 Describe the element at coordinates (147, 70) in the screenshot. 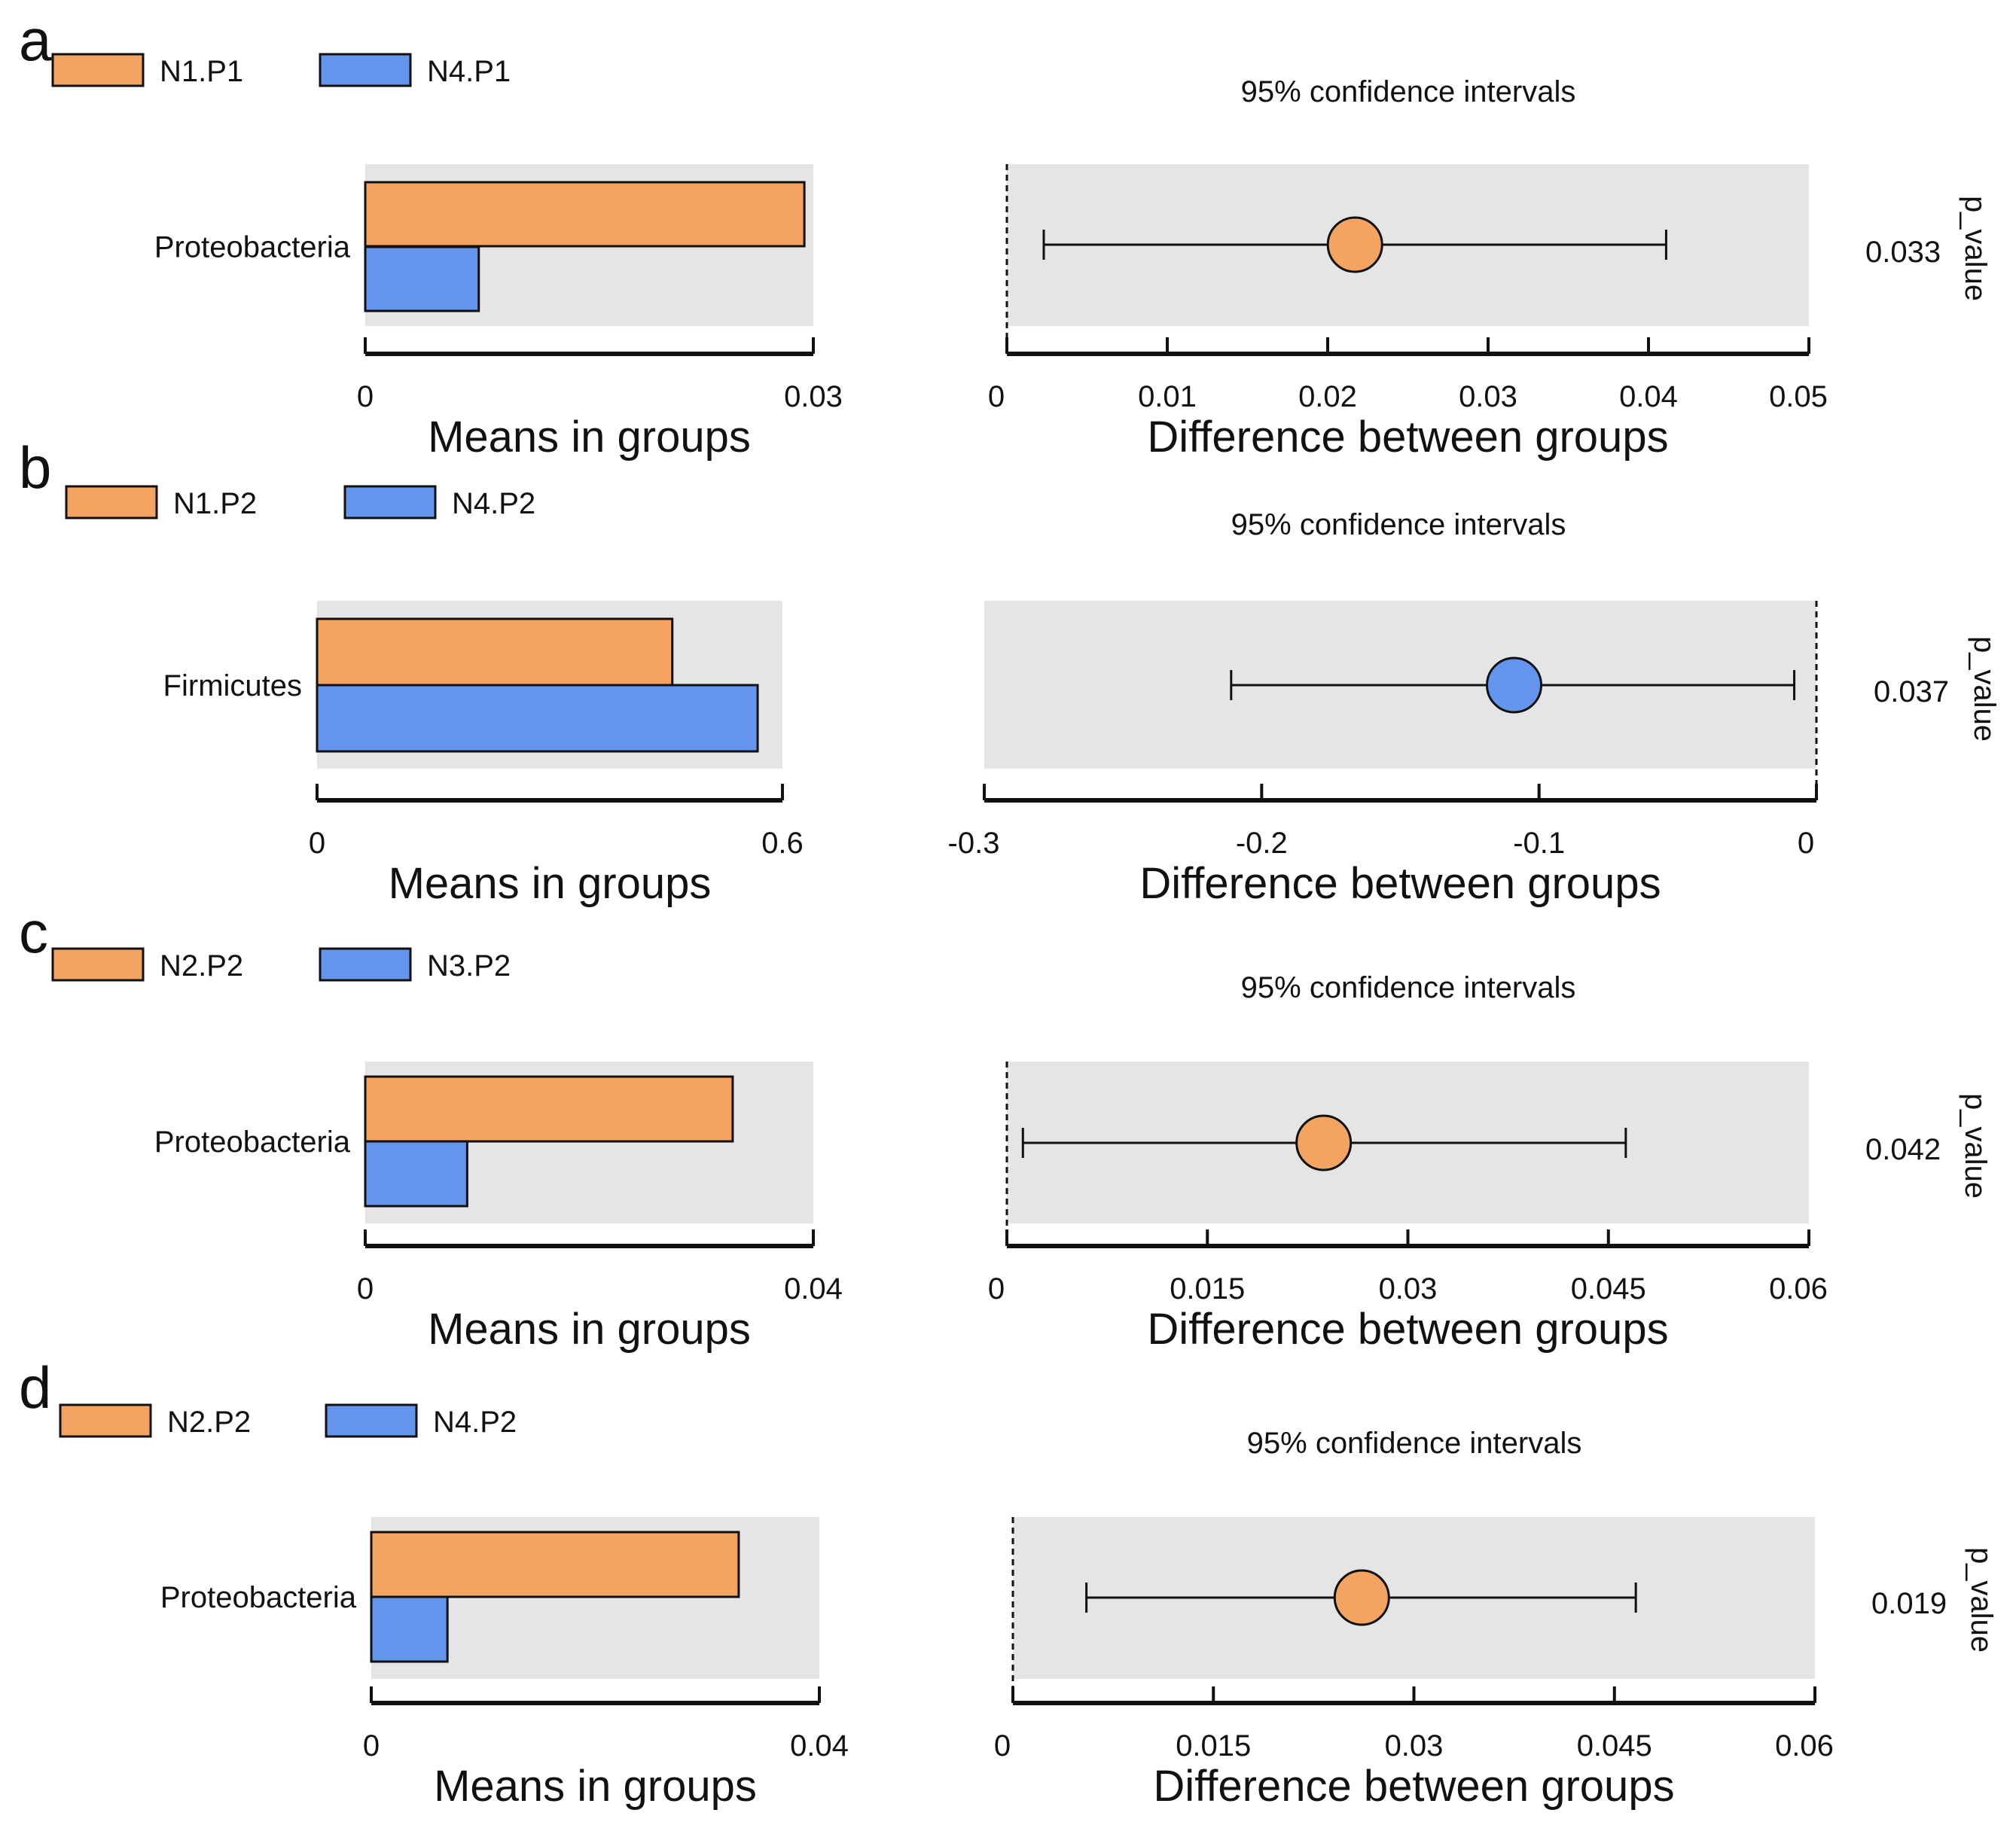

I see `legend-item: N1.P1` at that location.